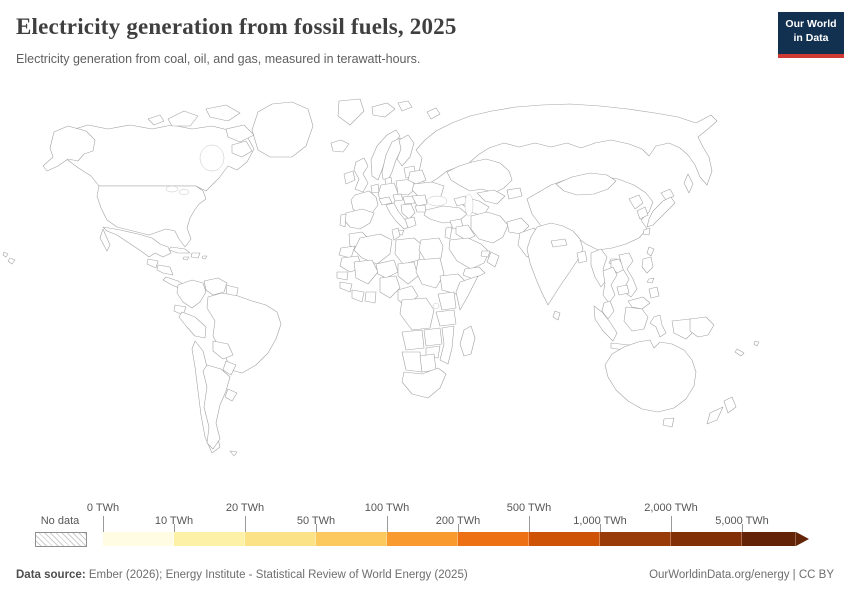  I want to click on country-chad, so click(408, 273).